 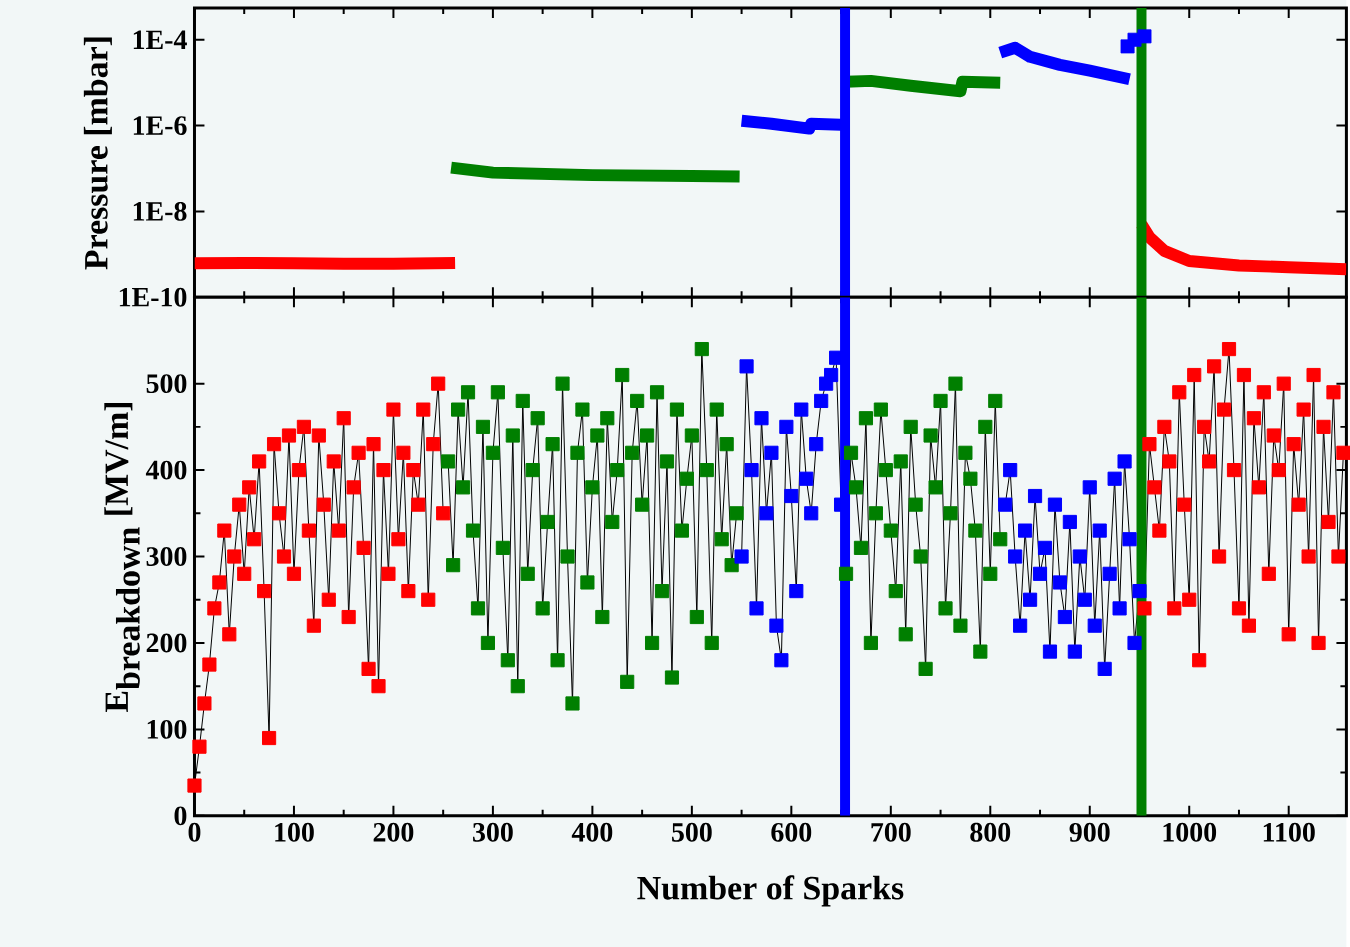 I want to click on x-tick-label: 100, so click(x=294, y=832).